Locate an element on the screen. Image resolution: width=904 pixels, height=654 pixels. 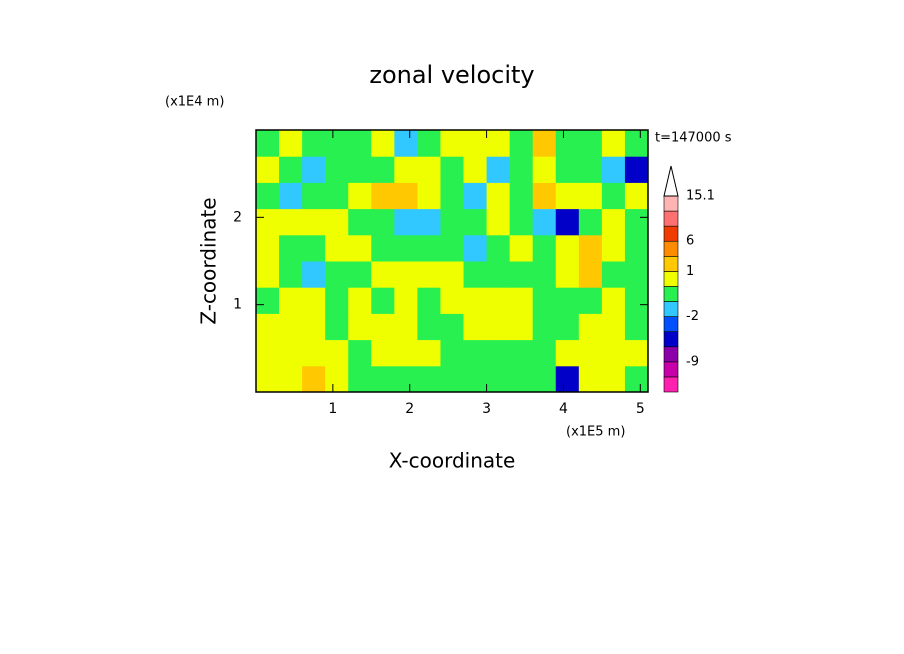
x-tick-label: 4 is located at coordinates (563, 409).